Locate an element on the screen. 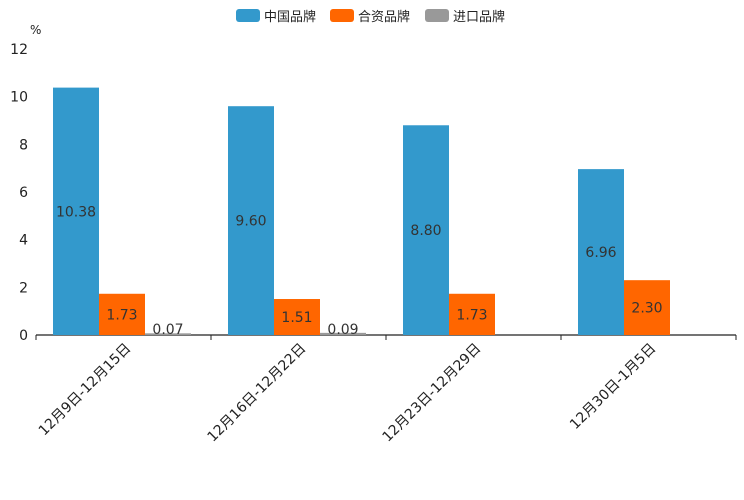 The width and height of the screenshot is (744, 500). x-category-label: 12月16日-12月22日 is located at coordinates (256, 393).